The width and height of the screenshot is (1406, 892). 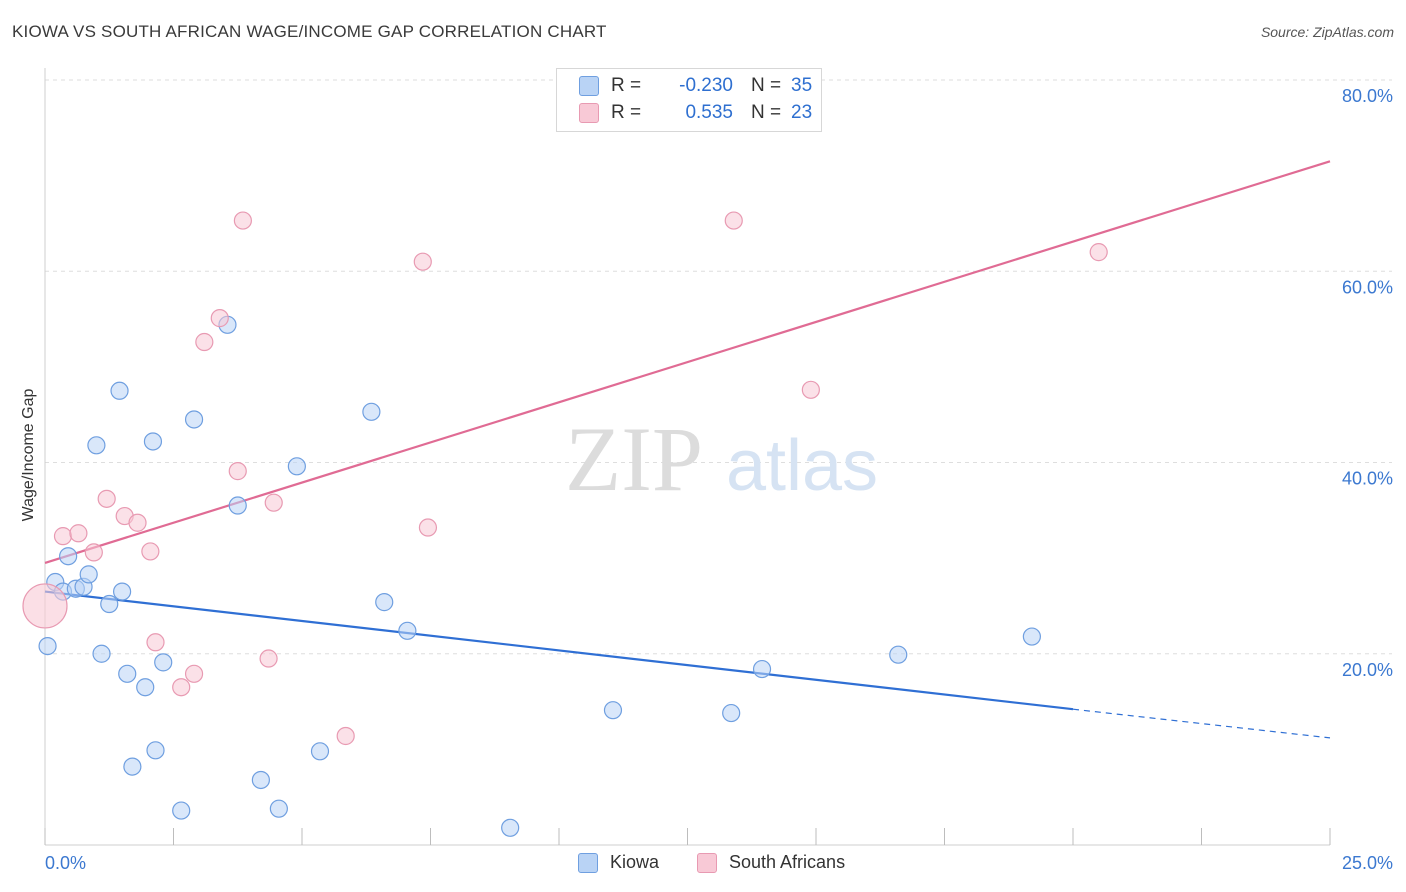 What do you see at coordinates (706, 85) in the screenshot?
I see `r-value: -0.230` at bounding box center [706, 85].